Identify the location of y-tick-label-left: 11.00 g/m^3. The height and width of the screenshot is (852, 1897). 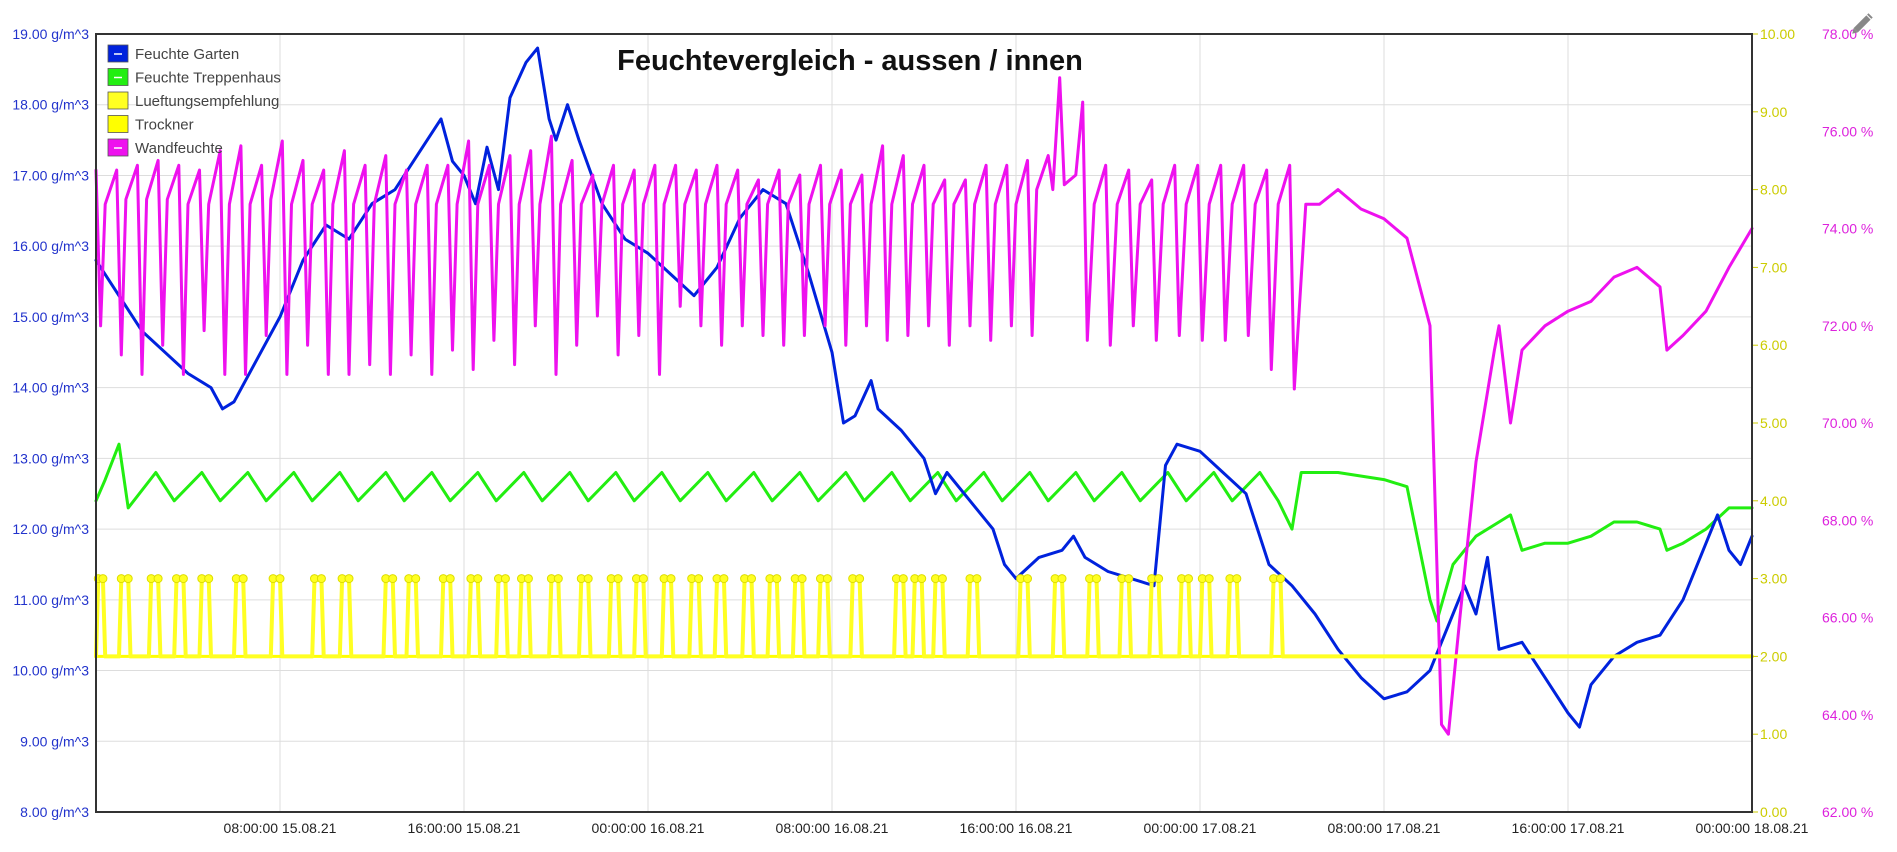
(51, 600).